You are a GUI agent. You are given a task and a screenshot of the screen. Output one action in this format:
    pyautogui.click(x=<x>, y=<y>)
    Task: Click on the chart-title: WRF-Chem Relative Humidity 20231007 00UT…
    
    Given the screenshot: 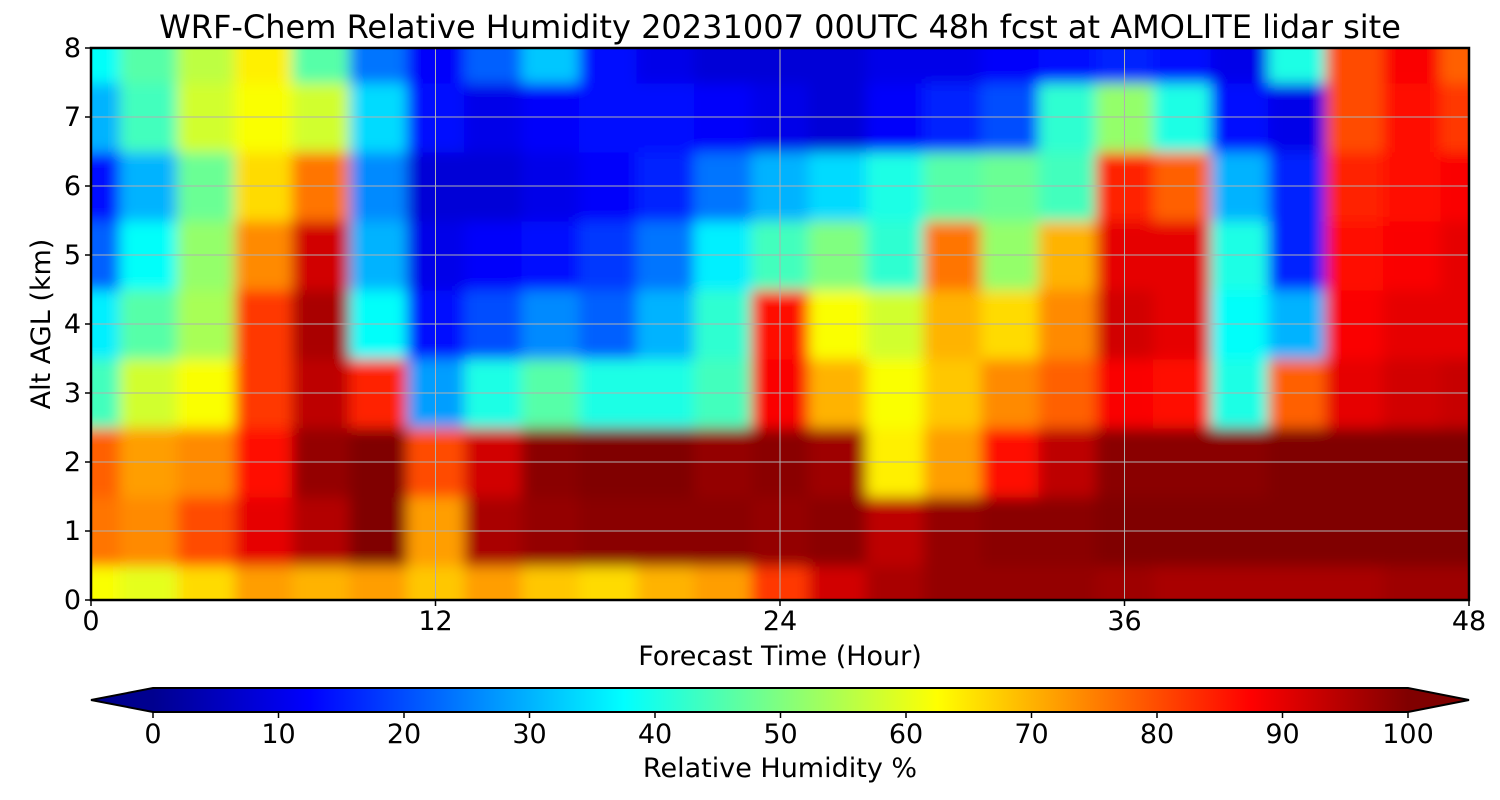 What is the action you would take?
    pyautogui.click(x=780, y=27)
    